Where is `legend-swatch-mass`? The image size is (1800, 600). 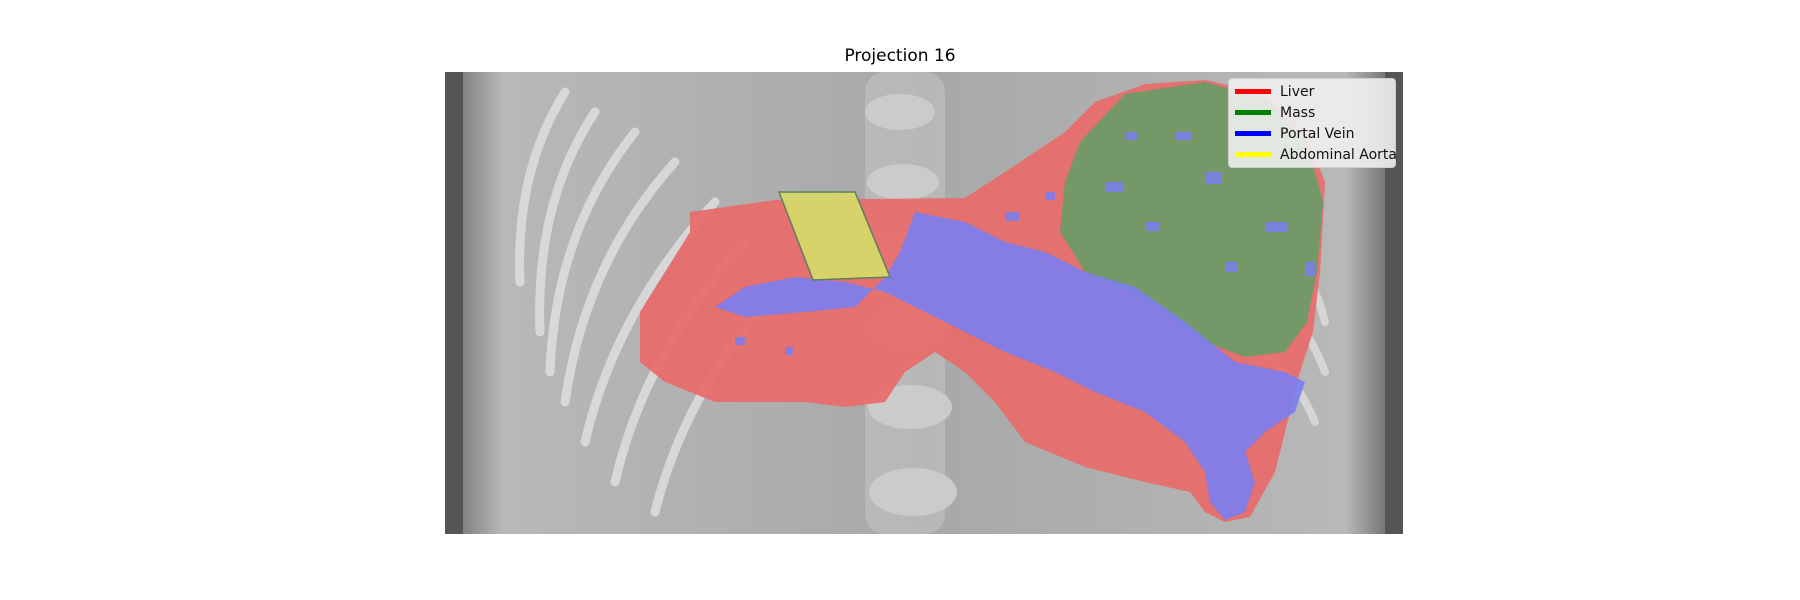
legend-swatch-mass is located at coordinates (1253, 112).